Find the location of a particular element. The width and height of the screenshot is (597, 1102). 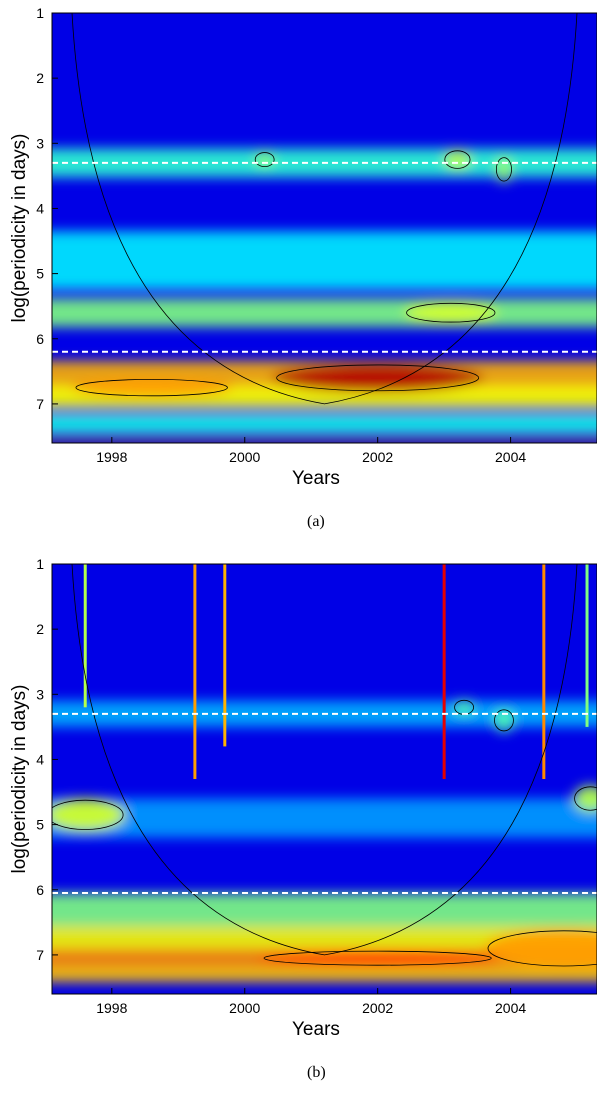

caption-a: (a) is located at coordinates (316, 521).